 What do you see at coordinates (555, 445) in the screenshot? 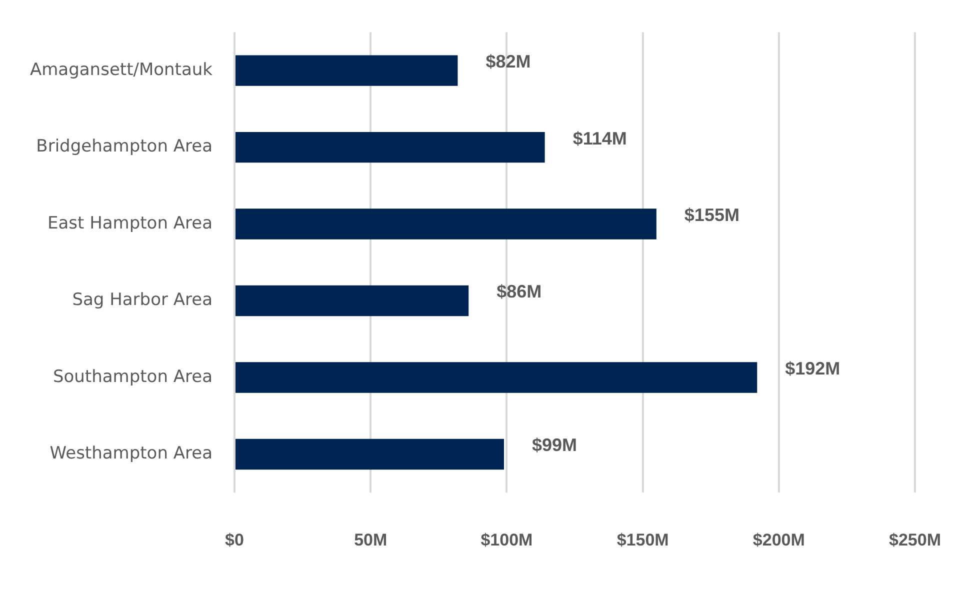
I see `data-label: $99M` at bounding box center [555, 445].